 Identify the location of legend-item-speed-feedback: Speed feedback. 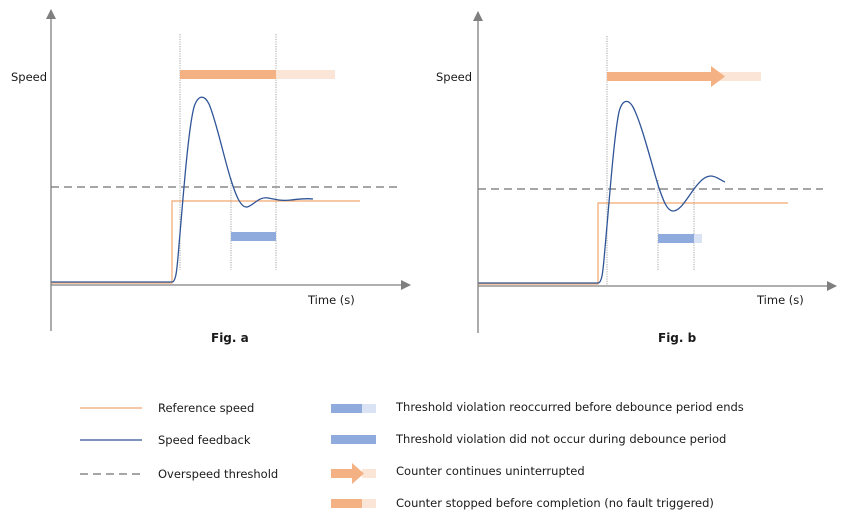
(165, 440).